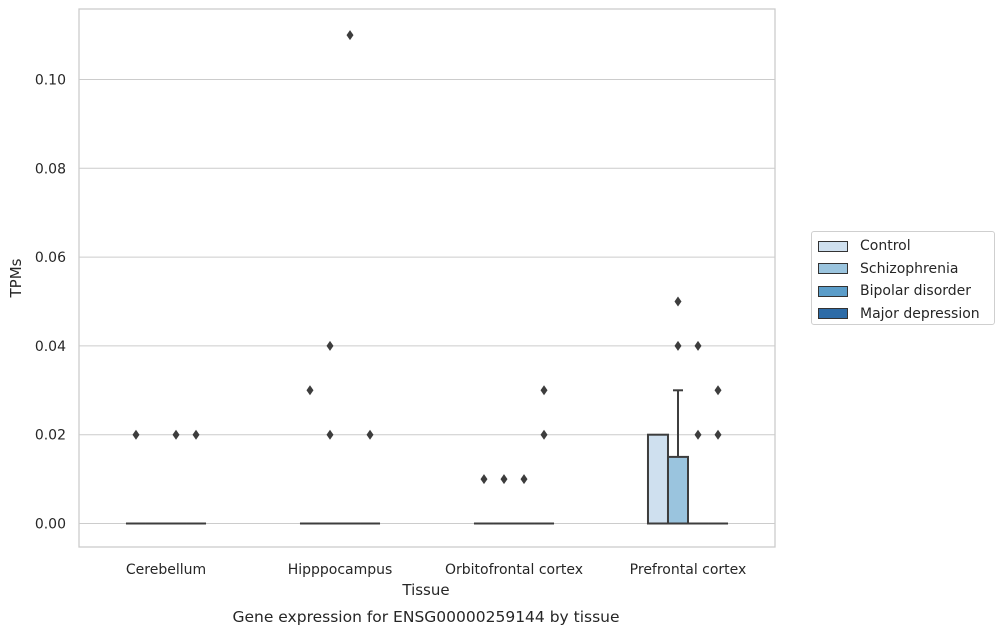 This screenshot has width=1007, height=634. What do you see at coordinates (688, 570) in the screenshot?
I see `x-tick-label: Prefrontal cortex` at bounding box center [688, 570].